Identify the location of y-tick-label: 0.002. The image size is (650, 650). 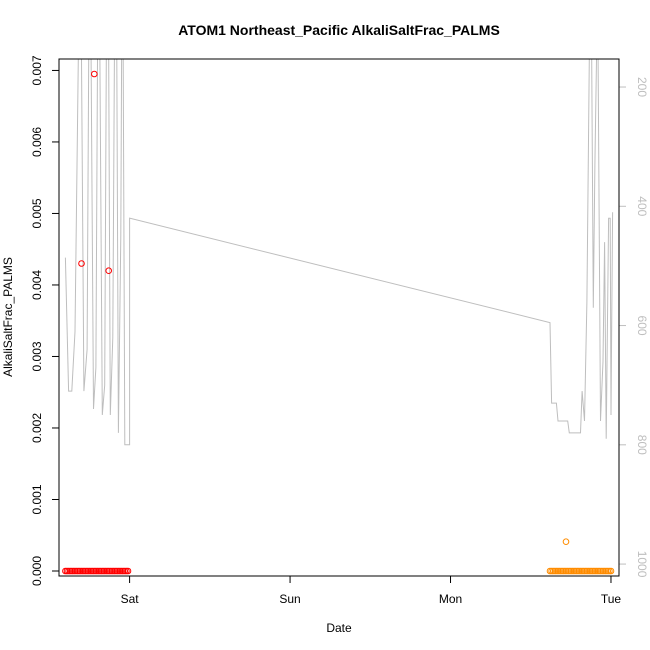
(37, 428).